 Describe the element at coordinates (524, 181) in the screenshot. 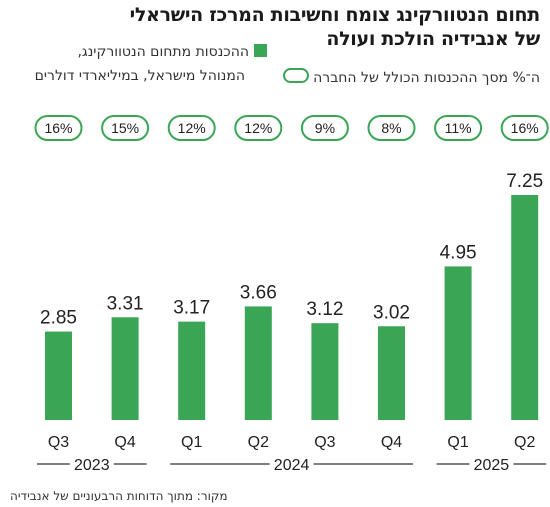

I see `value-label: 7.25` at that location.